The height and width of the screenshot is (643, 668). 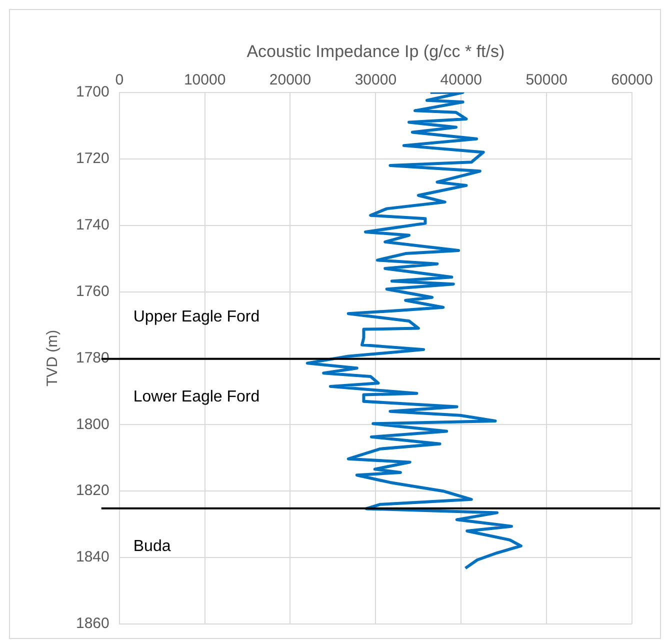 I want to click on x-tick-label: 50000, so click(x=547, y=80).